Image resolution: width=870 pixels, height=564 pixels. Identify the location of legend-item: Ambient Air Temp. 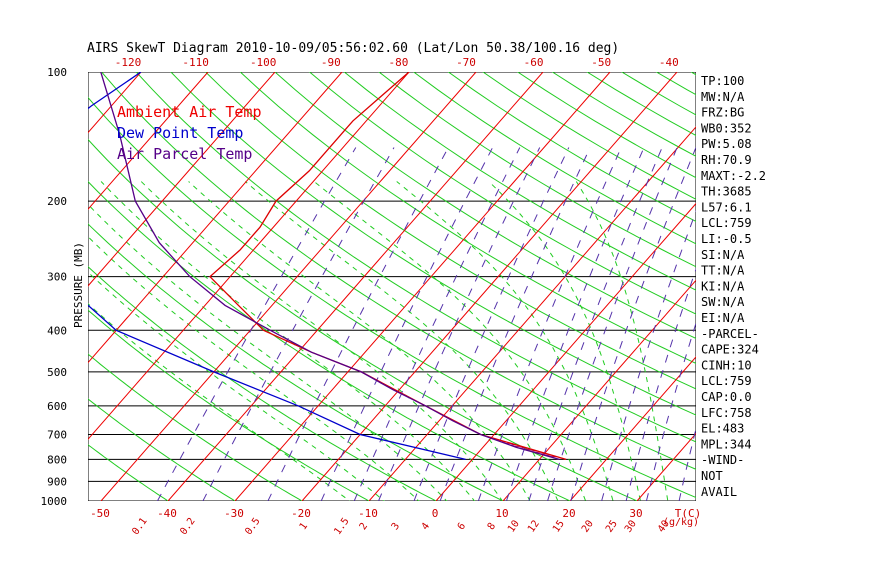
(189, 112).